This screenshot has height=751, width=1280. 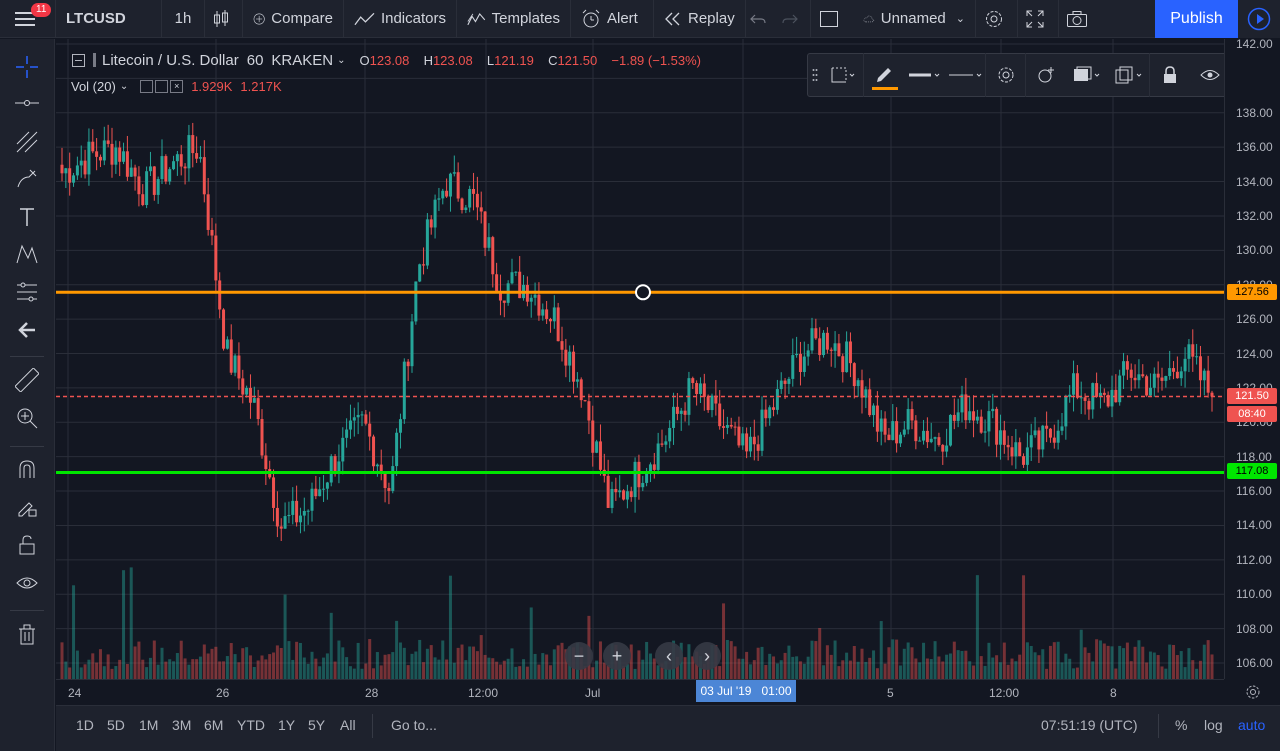 What do you see at coordinates (78, 60) in the screenshot?
I see `collapse-legend-icon` at bounding box center [78, 60].